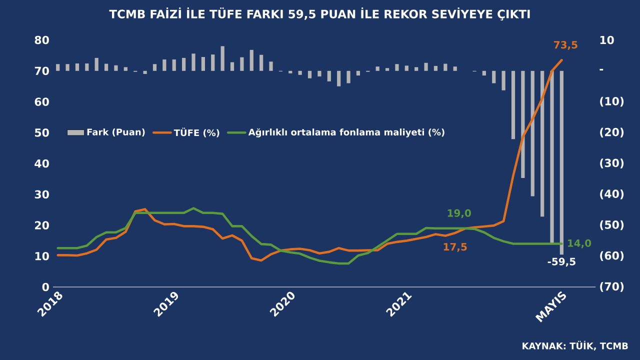 This screenshot has width=640, height=360. I want to click on y-tick-label: 80, so click(41, 40).